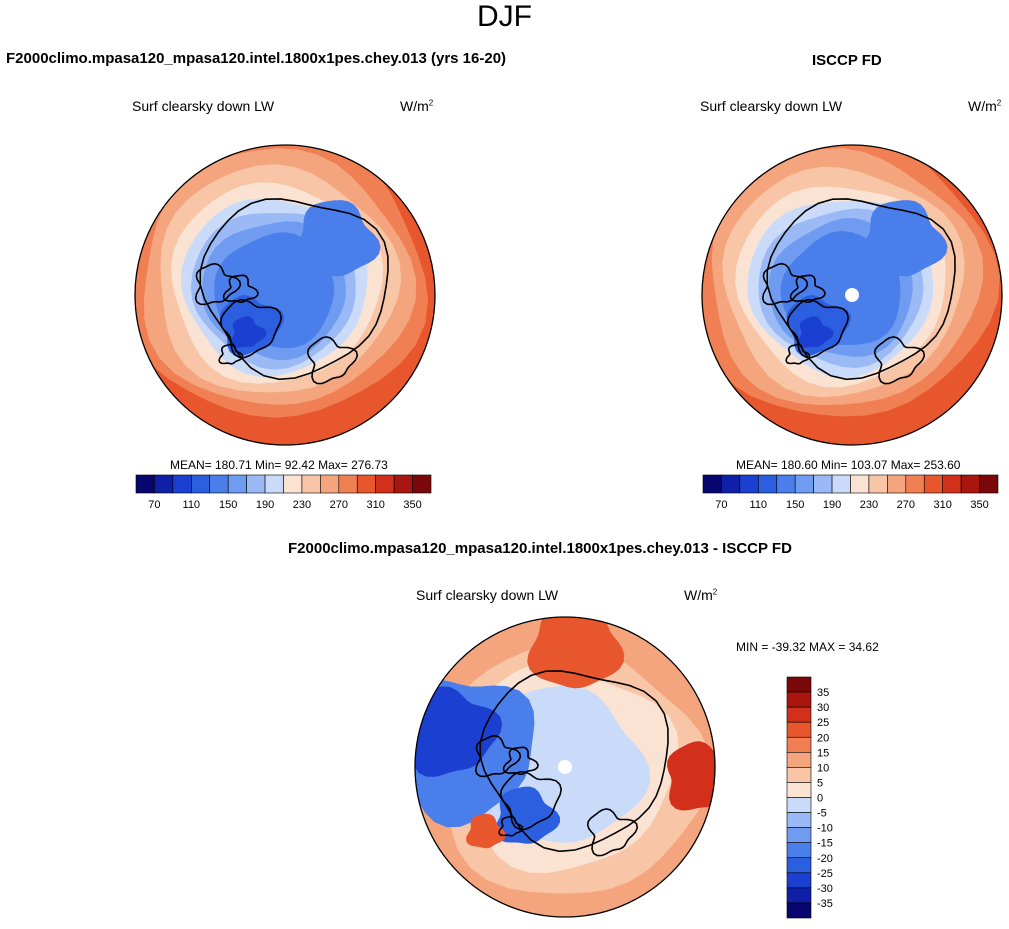  What do you see at coordinates (848, 465) in the screenshot?
I see `obs-stats: MEAN= 180.60 Min= 103.07 Max= 253.60` at bounding box center [848, 465].